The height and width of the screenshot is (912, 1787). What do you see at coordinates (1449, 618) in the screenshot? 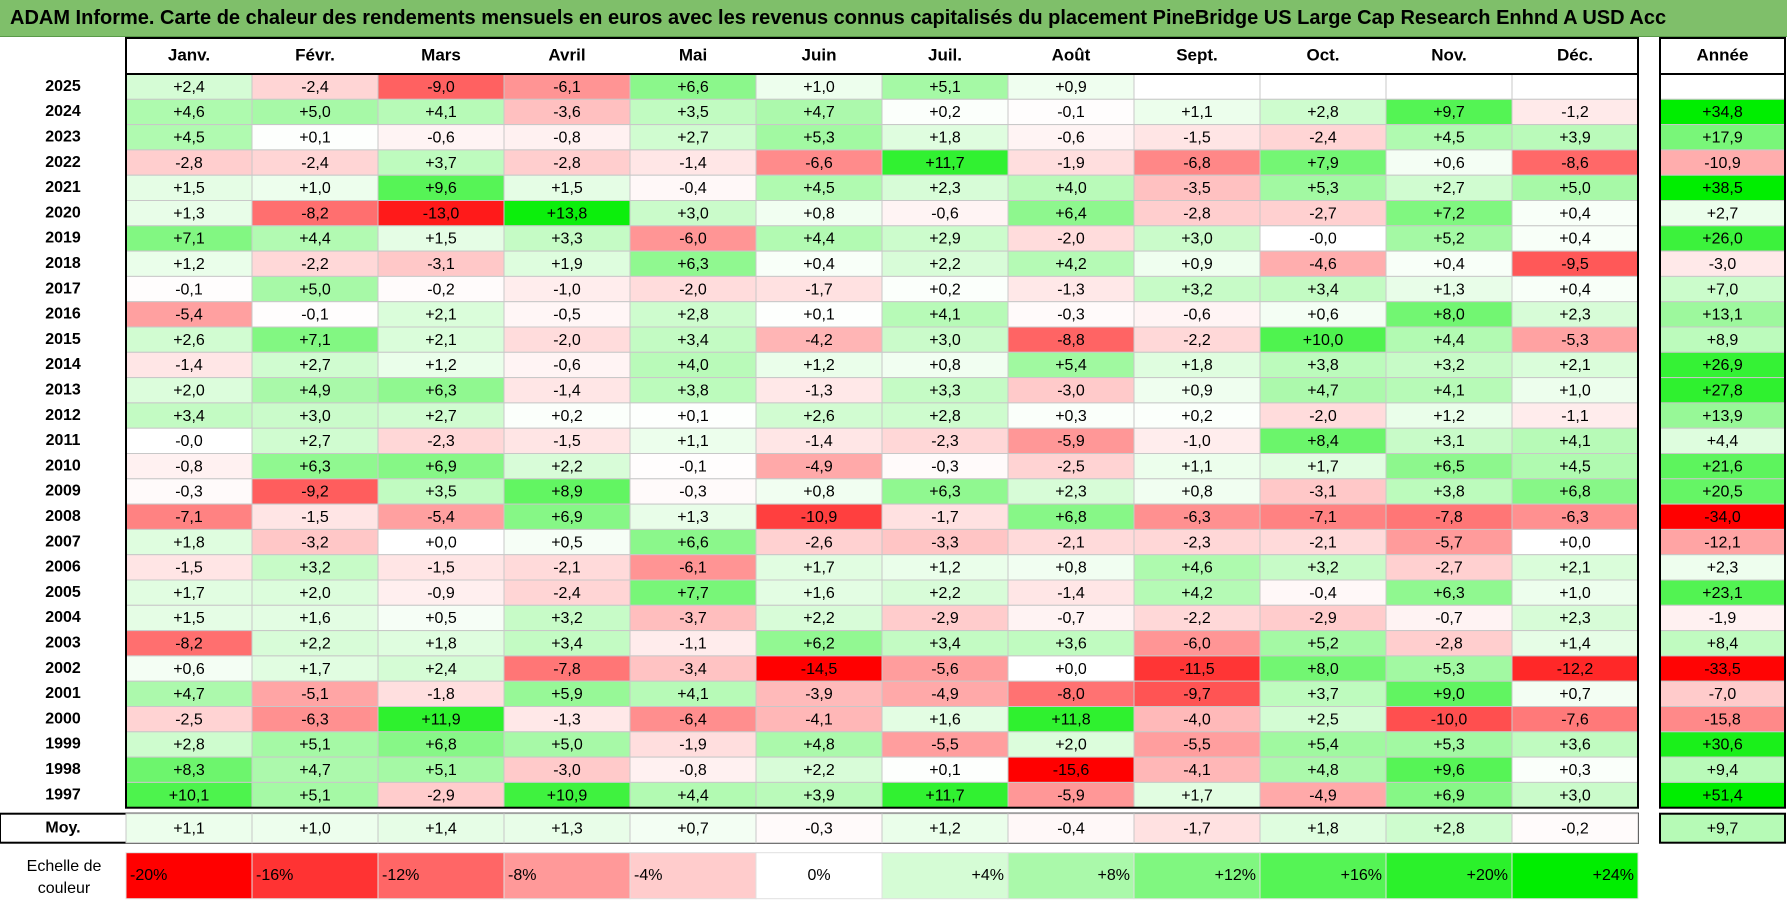
I see `cell-value: -0,7` at bounding box center [1449, 618].